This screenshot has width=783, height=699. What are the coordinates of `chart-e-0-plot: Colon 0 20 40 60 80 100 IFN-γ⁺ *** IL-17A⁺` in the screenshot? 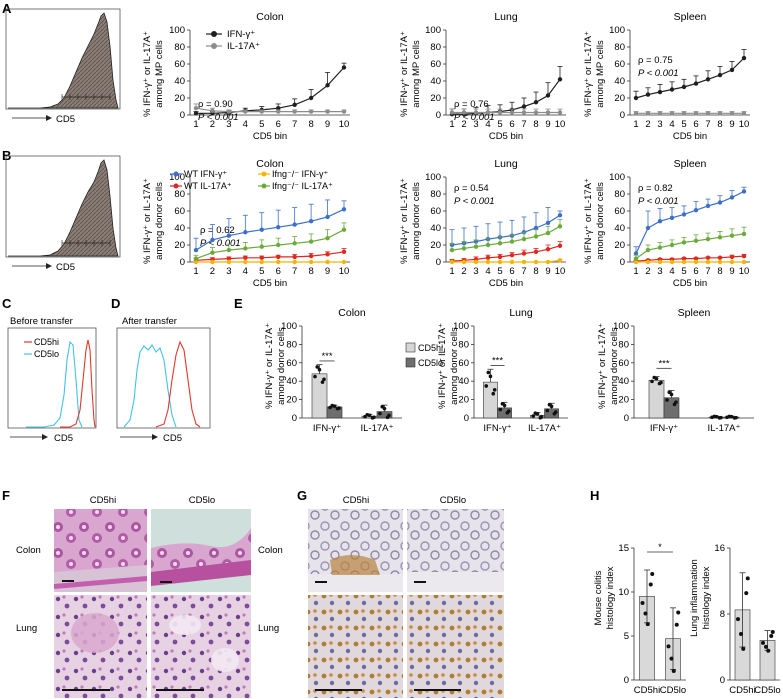 It's located at (341, 370).